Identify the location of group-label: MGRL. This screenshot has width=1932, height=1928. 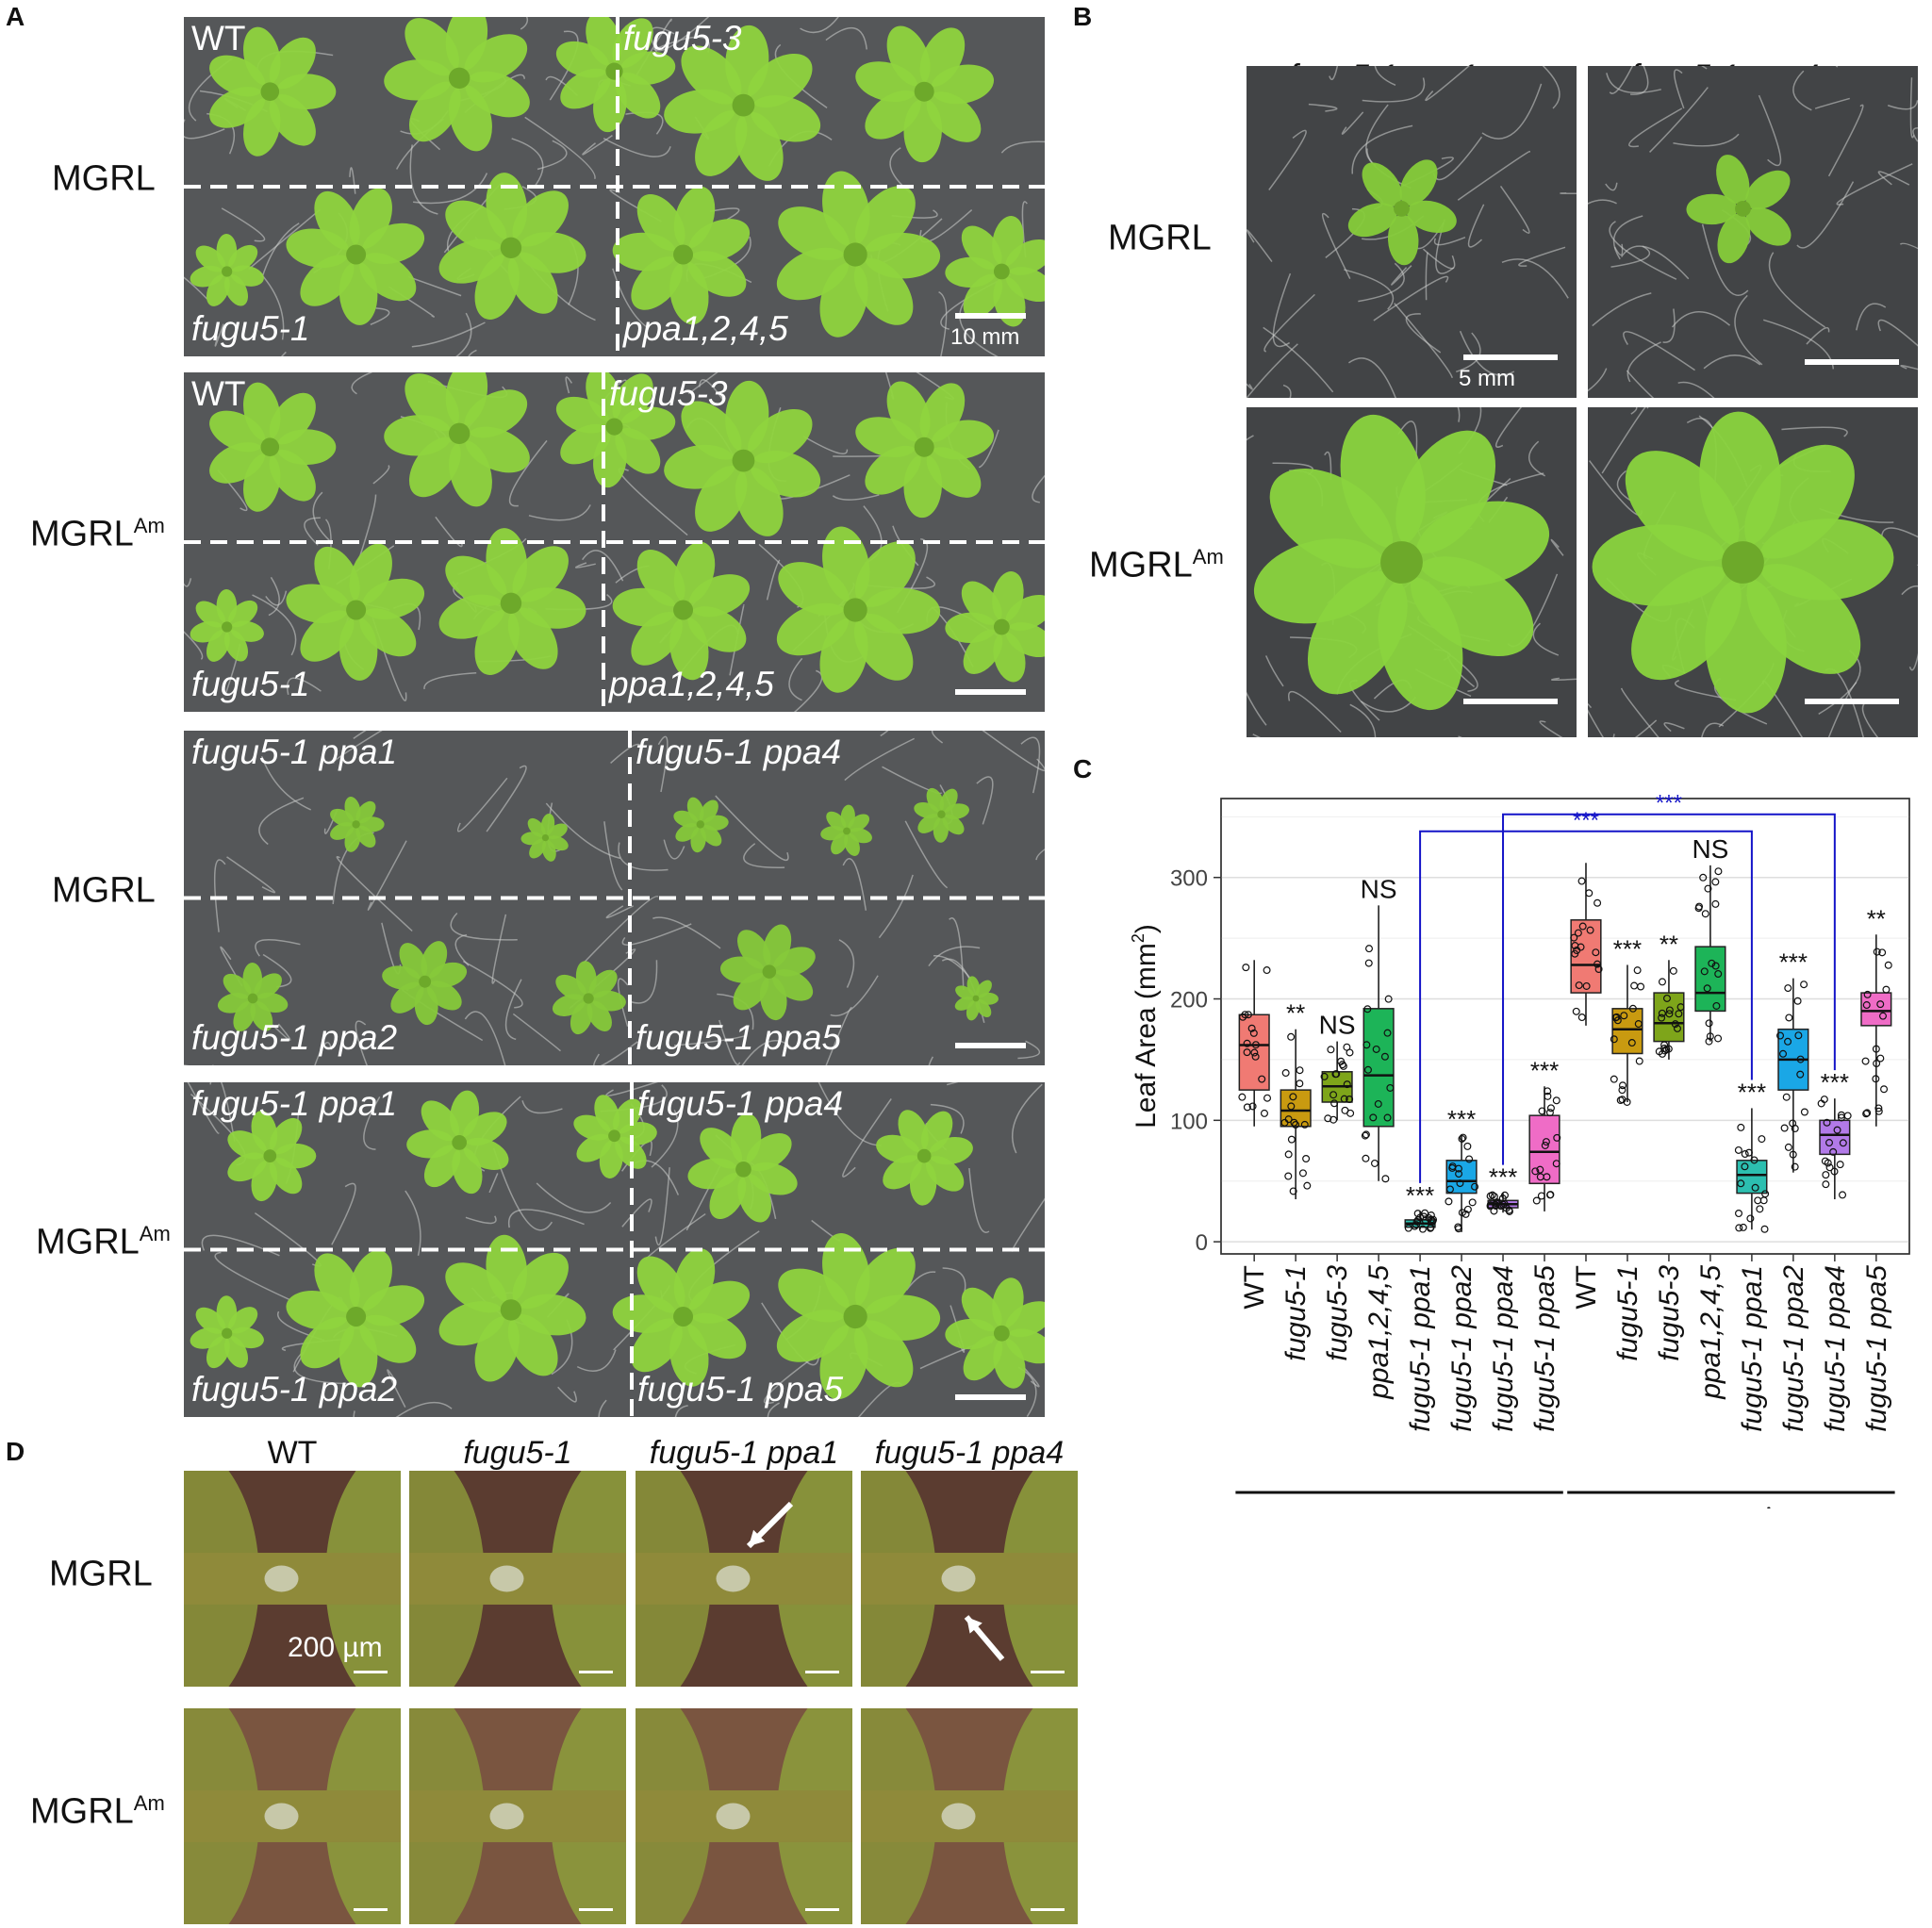
(1399, 1507).